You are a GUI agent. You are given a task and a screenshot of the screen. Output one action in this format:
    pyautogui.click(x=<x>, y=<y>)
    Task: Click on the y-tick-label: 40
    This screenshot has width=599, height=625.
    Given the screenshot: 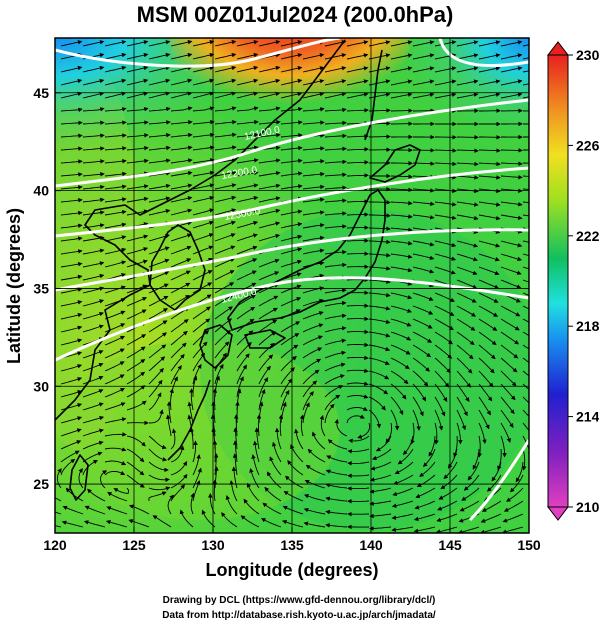 What is the action you would take?
    pyautogui.click(x=41, y=191)
    